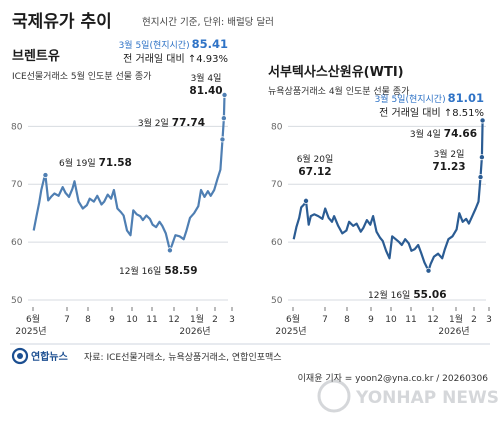 The width and height of the screenshot is (500, 425). What do you see at coordinates (391, 320) in the screenshot?
I see `wti-x-tick-label: 10` at bounding box center [391, 320].